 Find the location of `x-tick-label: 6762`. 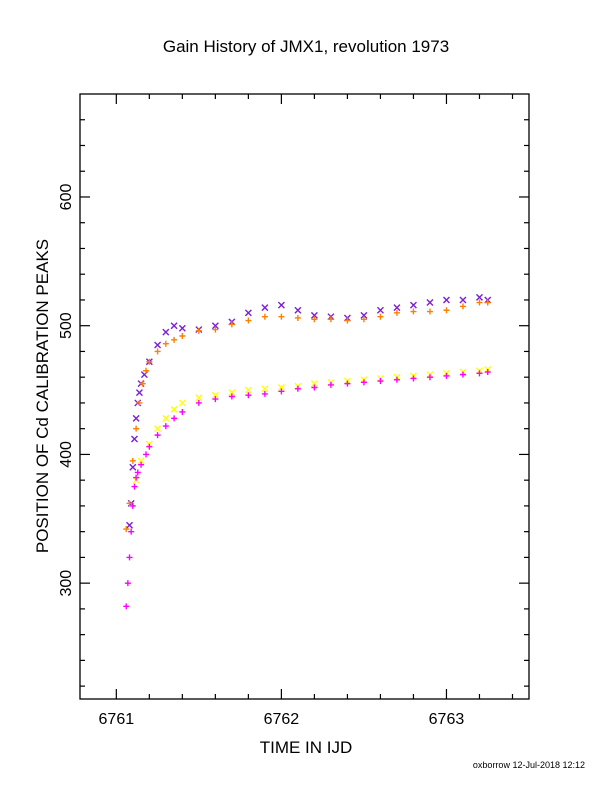

x-tick-label: 6762 is located at coordinates (282, 719).